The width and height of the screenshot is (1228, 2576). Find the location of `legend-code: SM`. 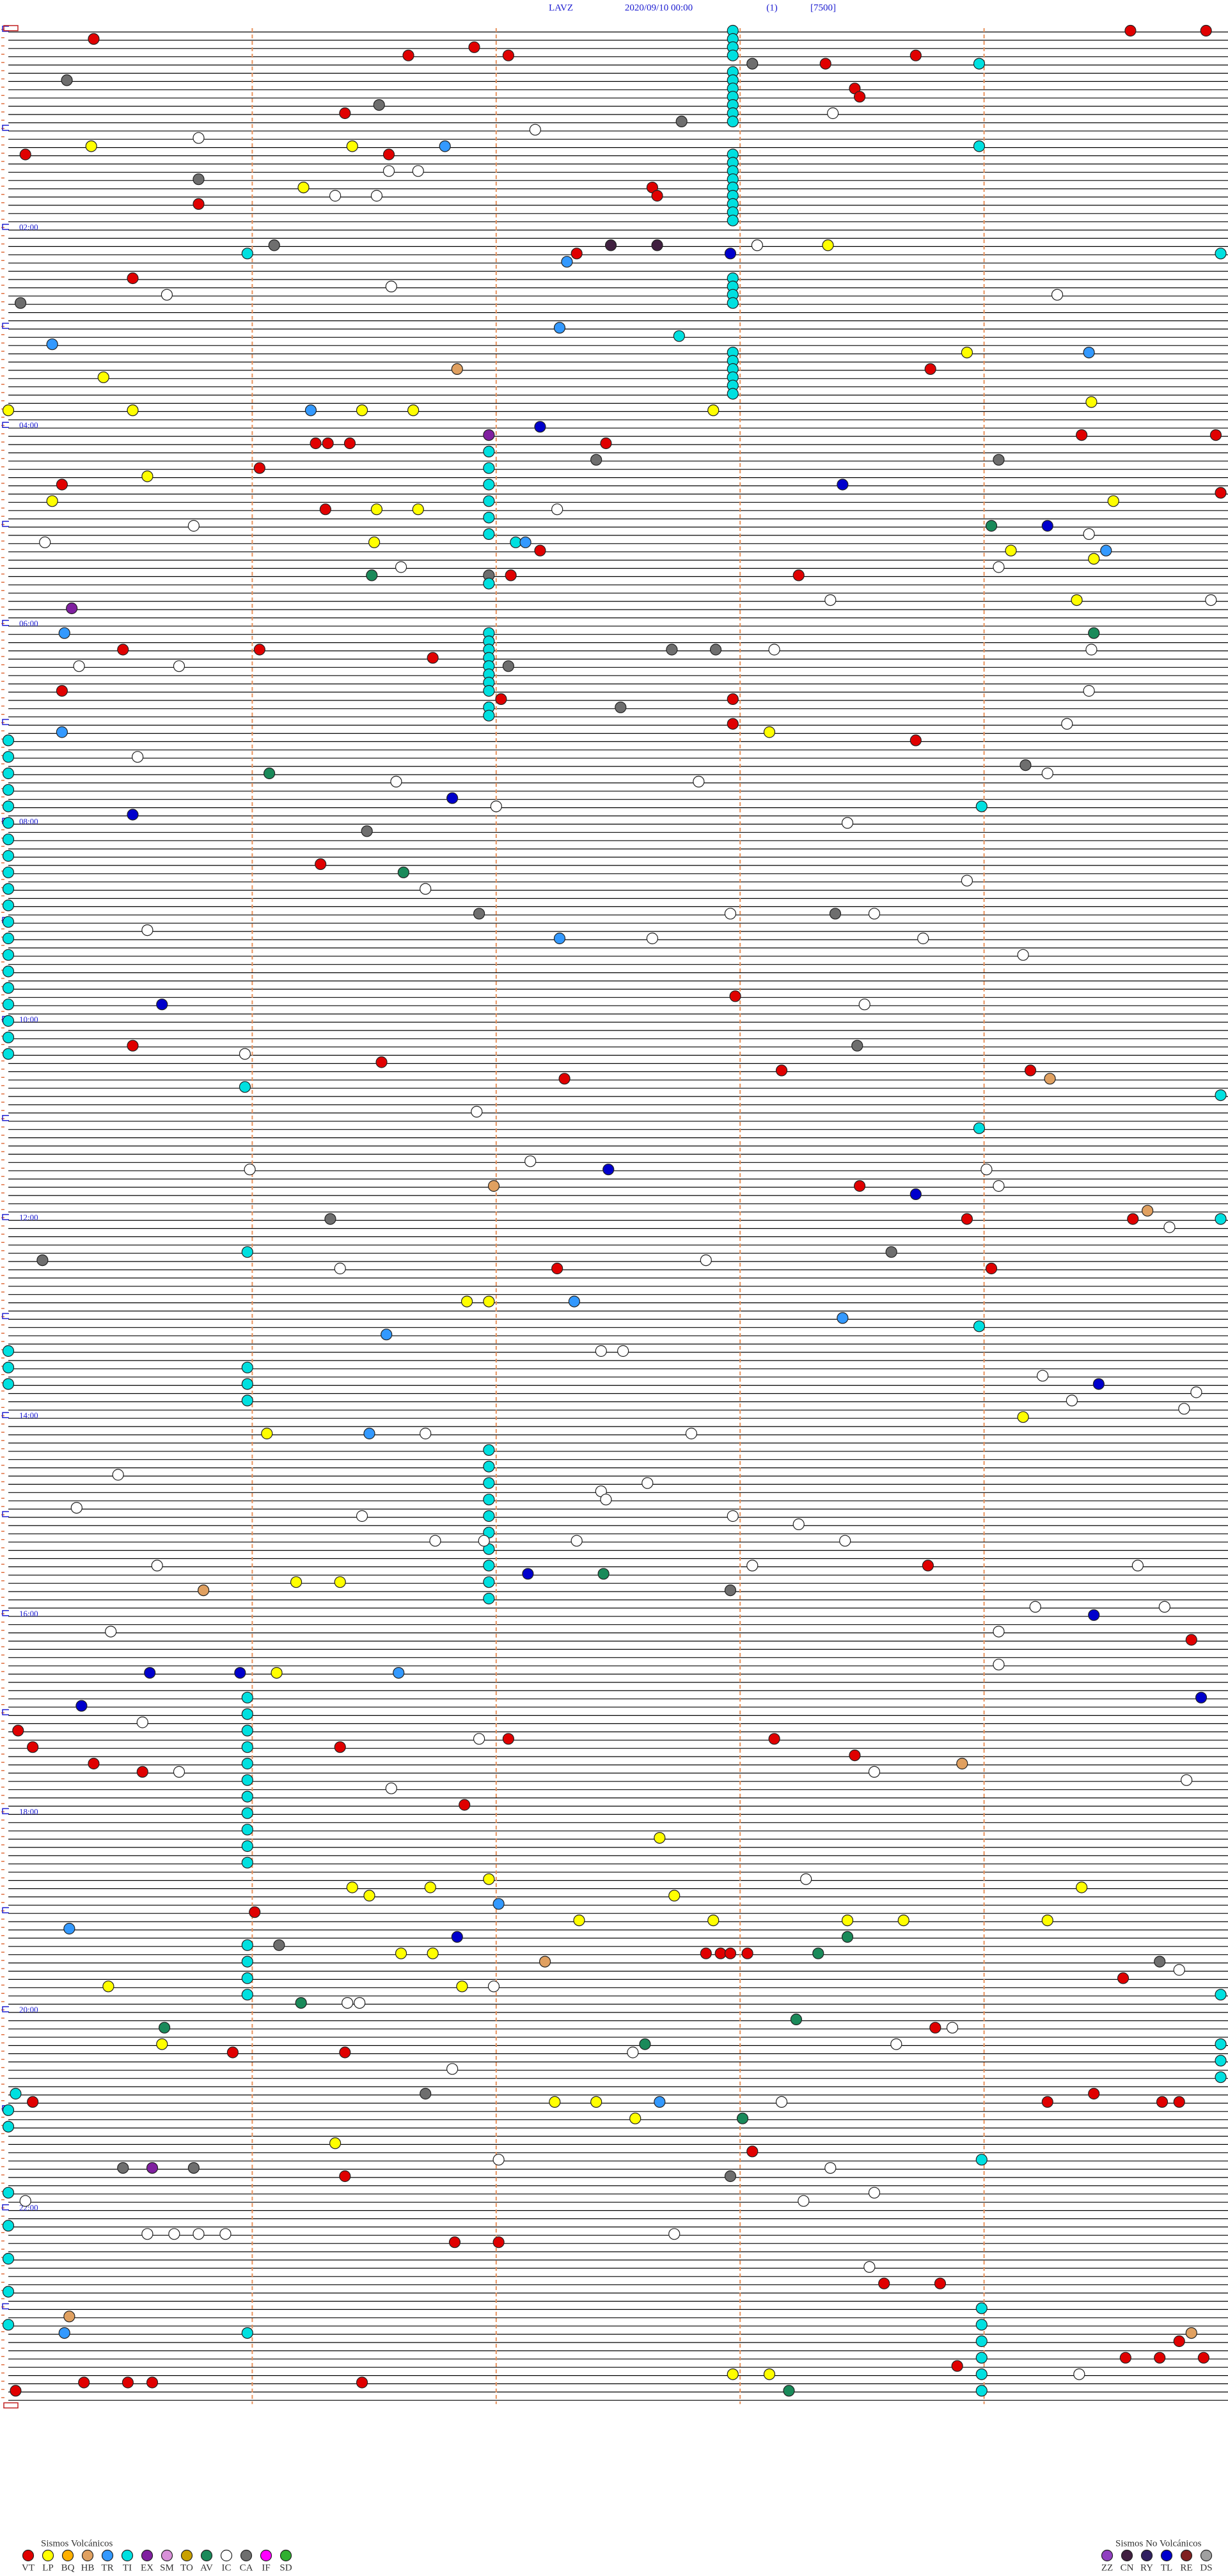

legend-code: SM is located at coordinates (167, 2568).